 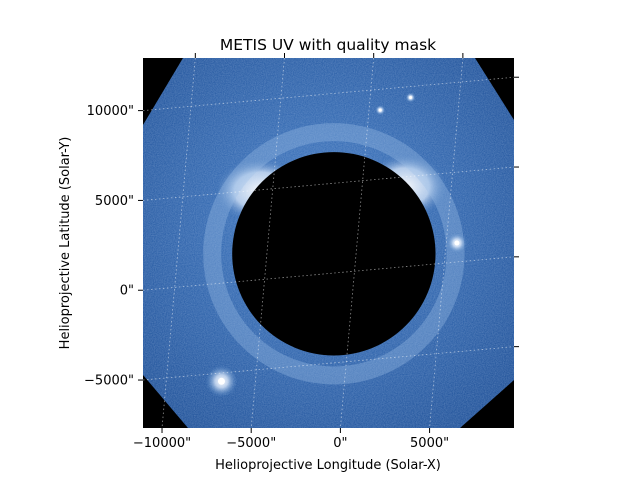 What do you see at coordinates (429, 443) in the screenshot?
I see `x-tick-label: 5000"` at bounding box center [429, 443].